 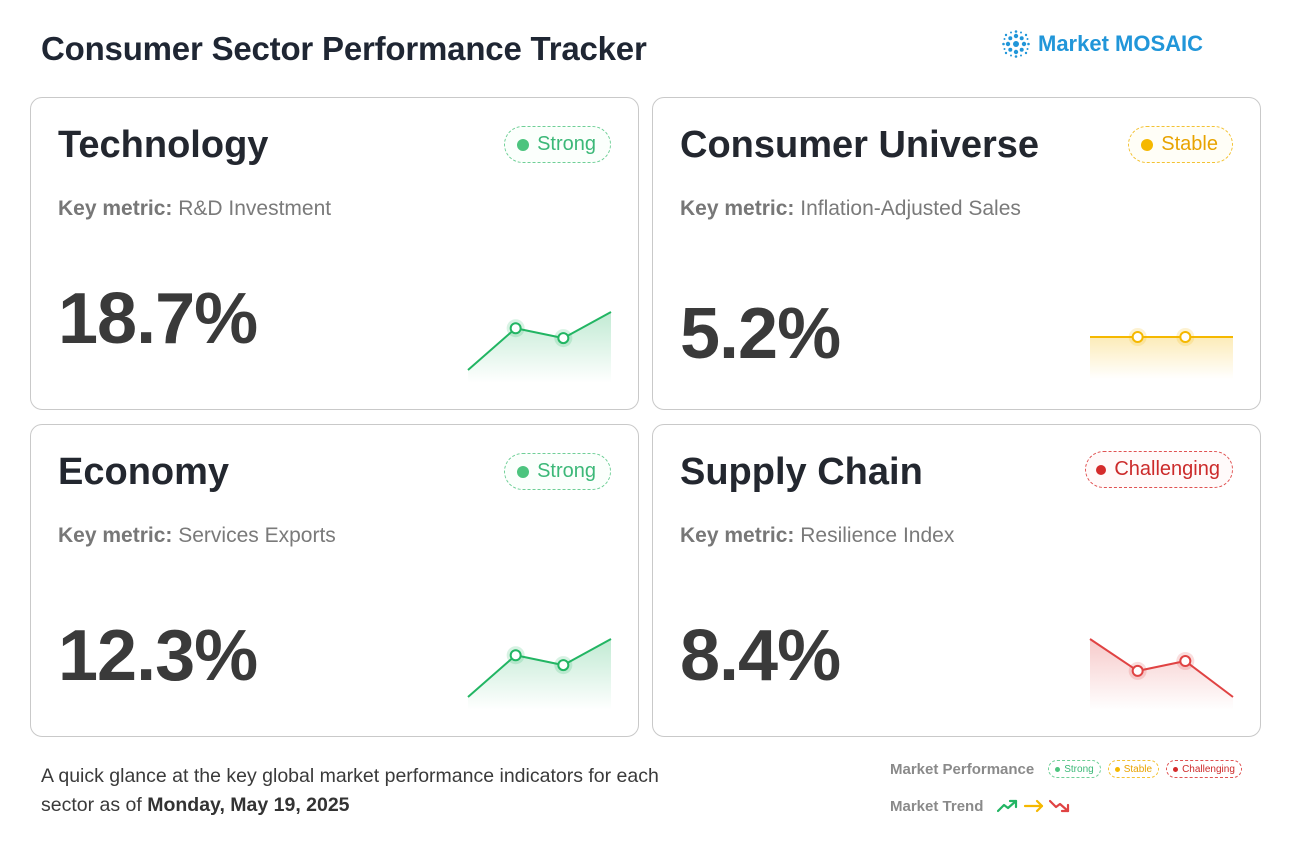 I want to click on legend-trend-label: Market Trend, so click(x=937, y=806).